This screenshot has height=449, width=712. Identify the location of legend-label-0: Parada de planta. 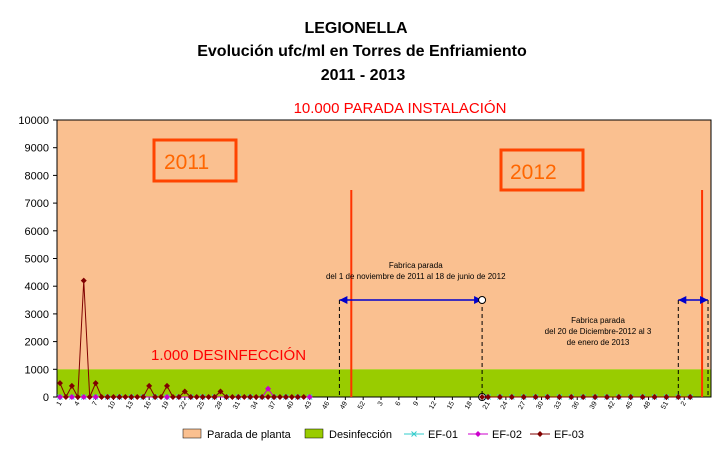
(249, 435).